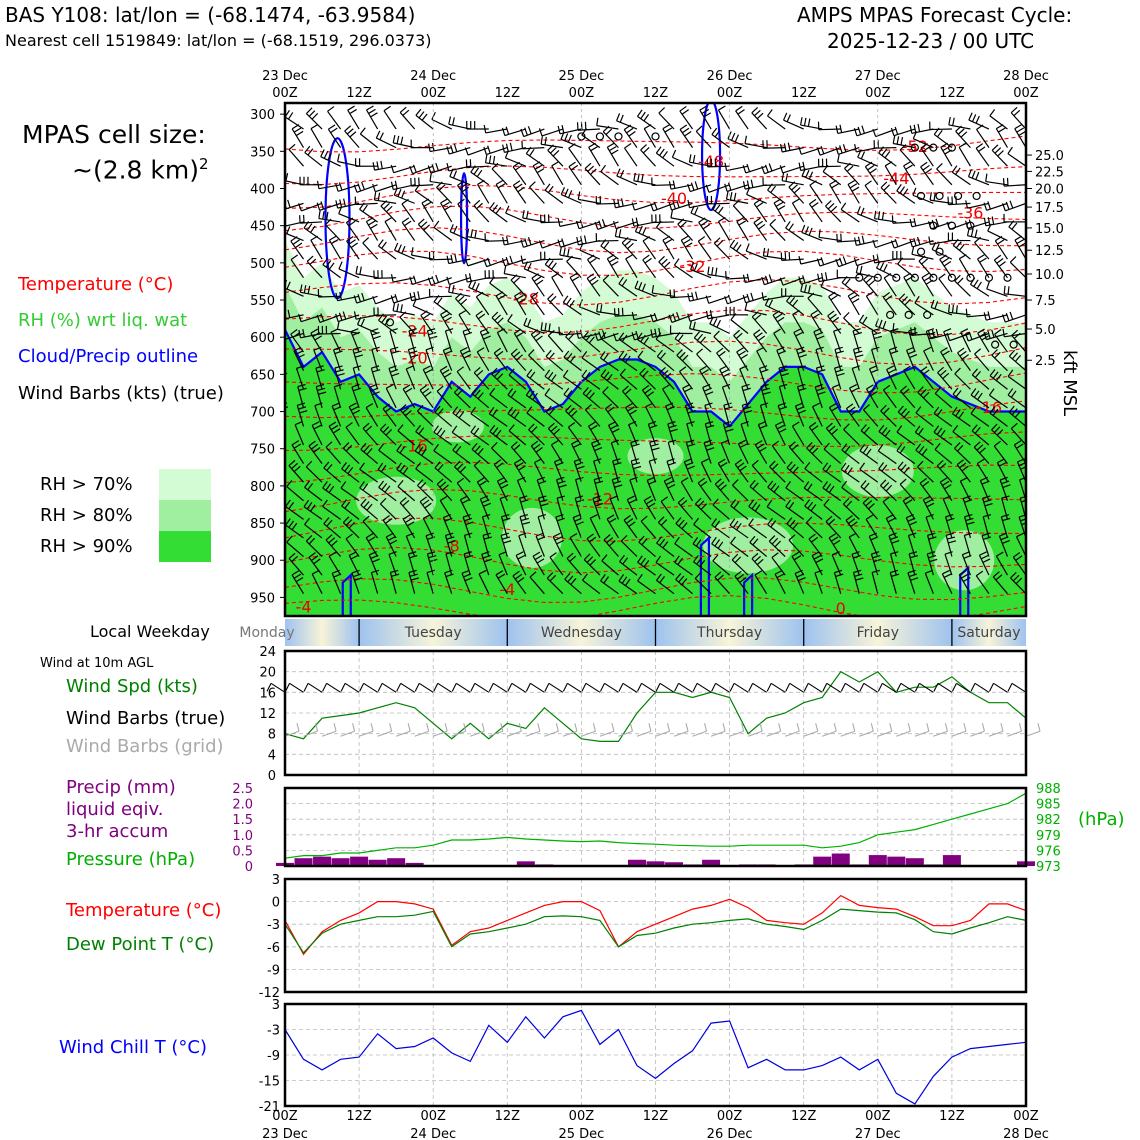  Describe the element at coordinates (262, 190) in the screenshot. I see `pressure-tick-label: 400` at that location.